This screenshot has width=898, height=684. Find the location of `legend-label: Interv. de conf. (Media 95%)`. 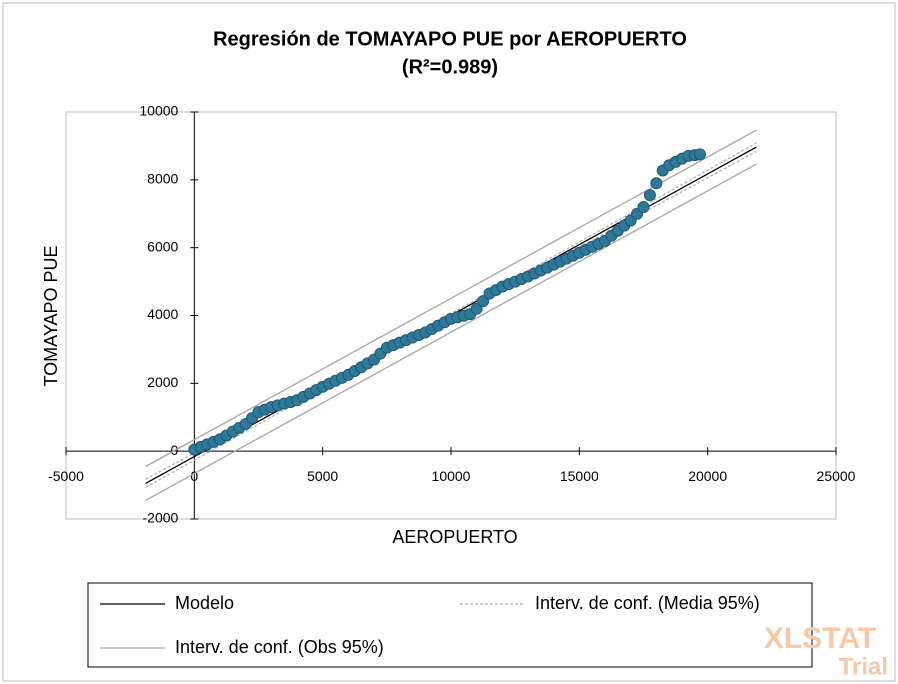

legend-label: Interv. de conf. (Media 95%) is located at coordinates (647, 603).